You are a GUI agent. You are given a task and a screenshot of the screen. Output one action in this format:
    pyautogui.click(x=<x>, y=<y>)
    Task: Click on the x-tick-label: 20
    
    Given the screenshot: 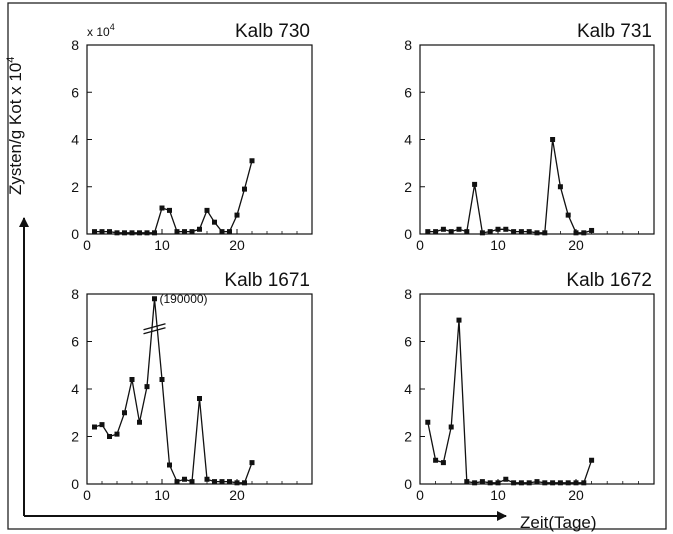 What is the action you would take?
    pyautogui.click(x=576, y=495)
    